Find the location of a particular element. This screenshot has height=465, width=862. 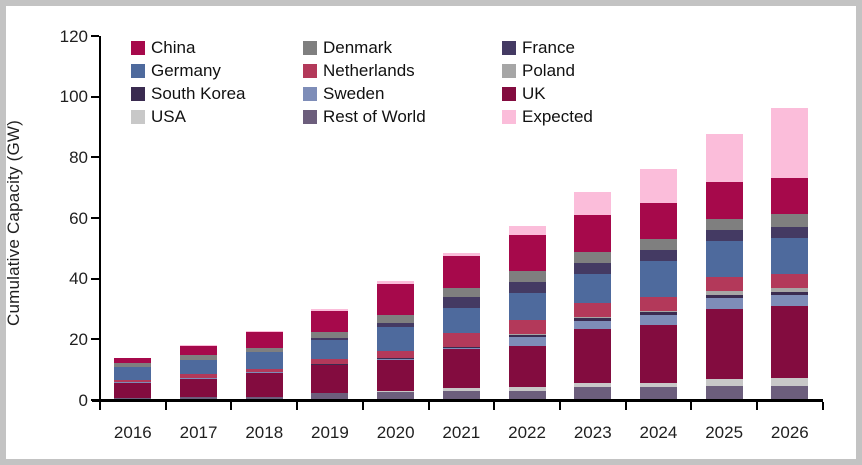

bar-segment-netherlands-2023 is located at coordinates (593, 310).